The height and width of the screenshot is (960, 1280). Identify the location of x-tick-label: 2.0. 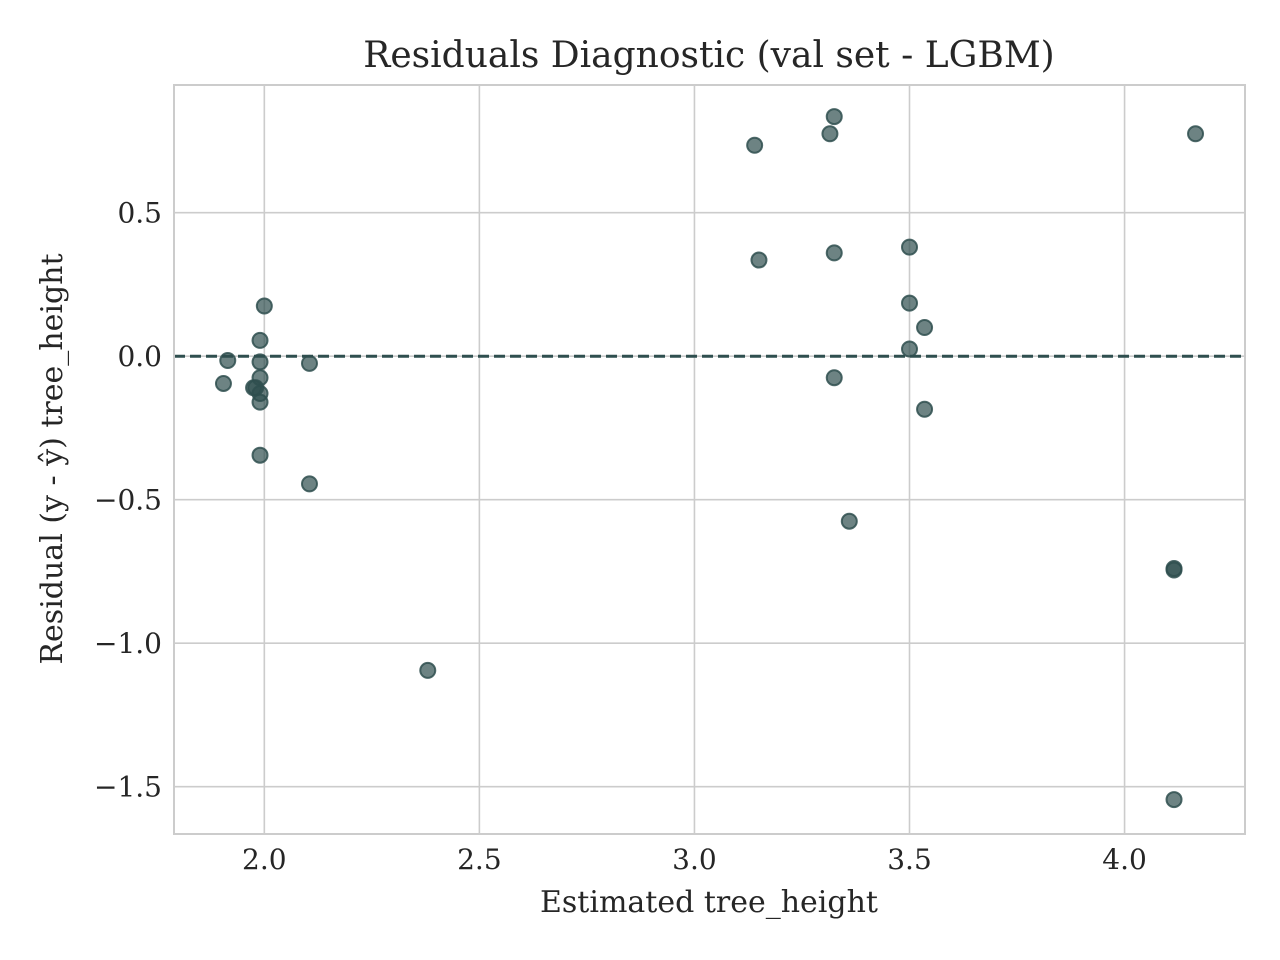
(264, 859).